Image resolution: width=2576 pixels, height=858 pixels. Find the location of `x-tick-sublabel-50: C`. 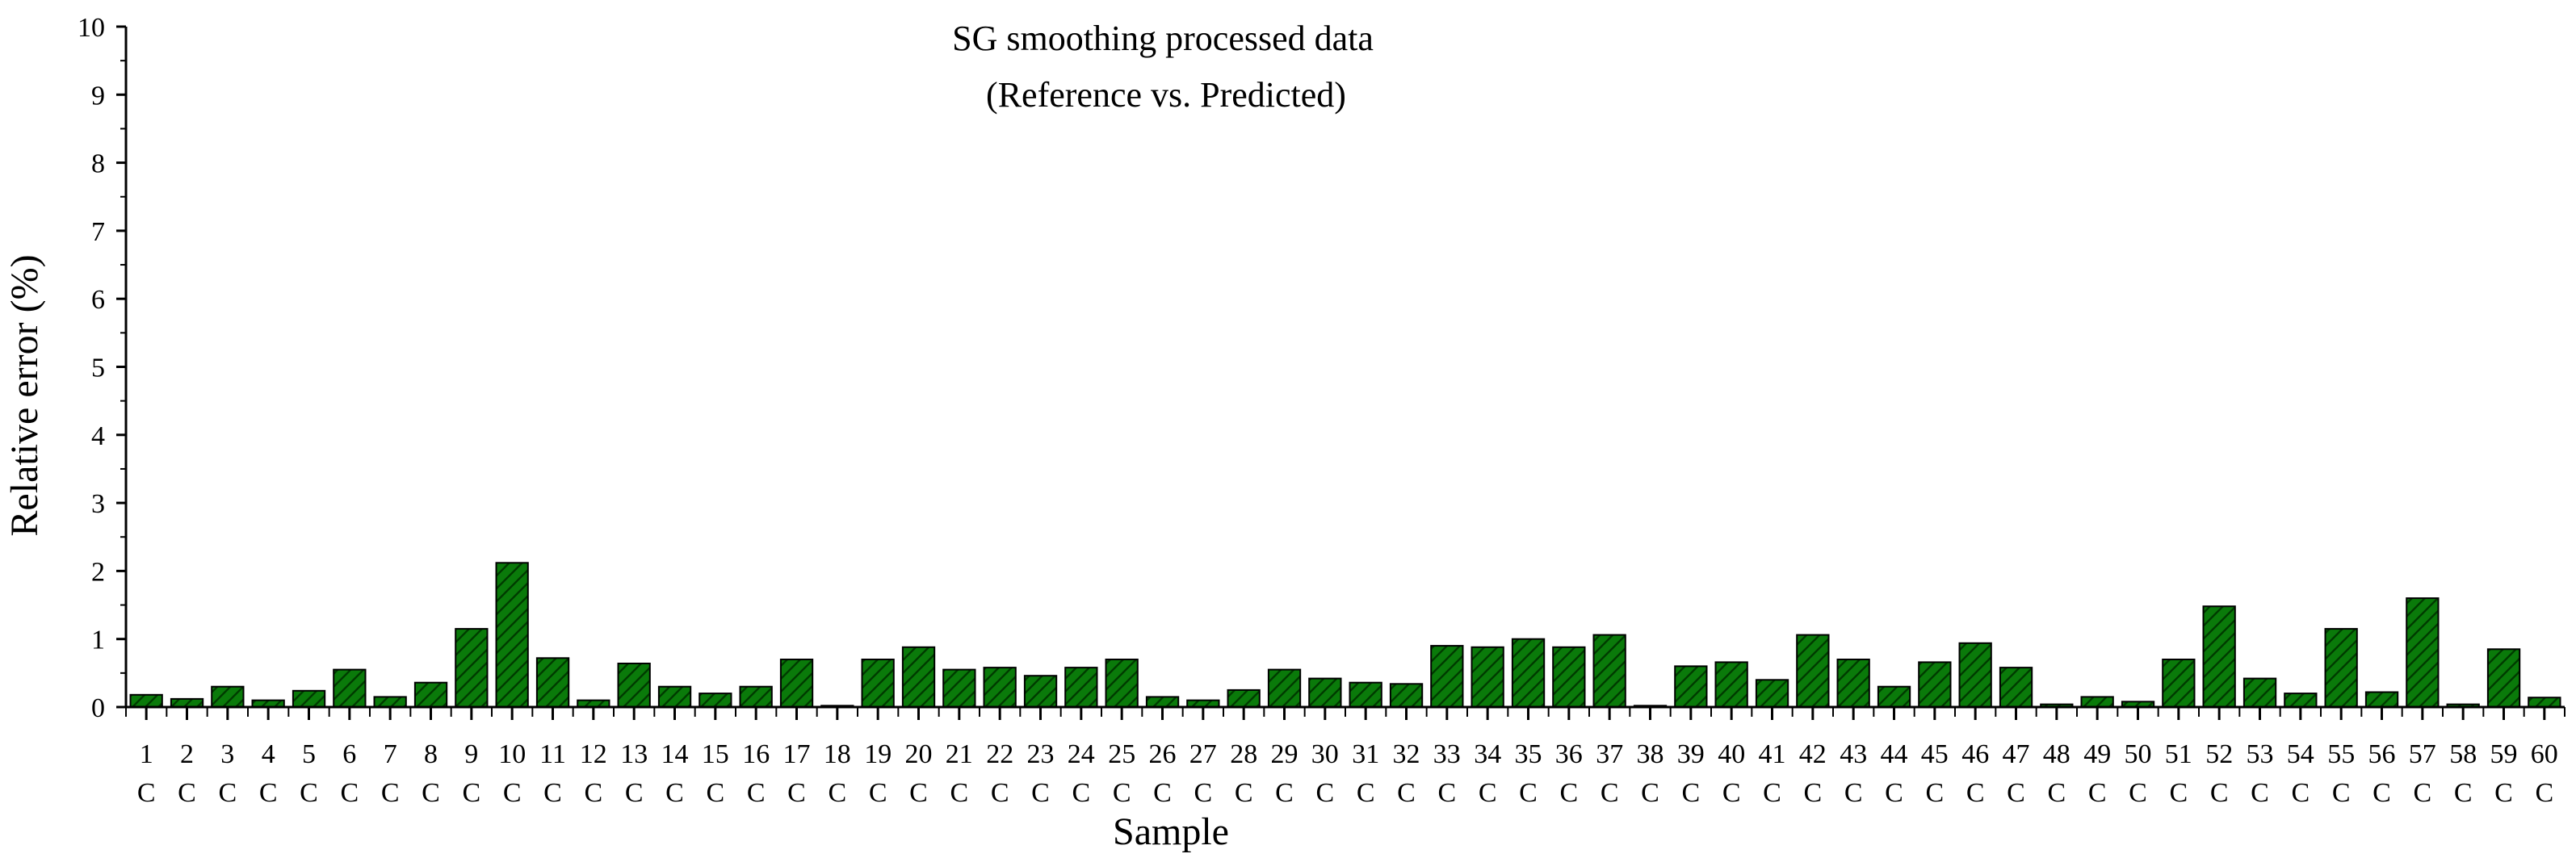

x-tick-sublabel-50: C is located at coordinates (2138, 793).